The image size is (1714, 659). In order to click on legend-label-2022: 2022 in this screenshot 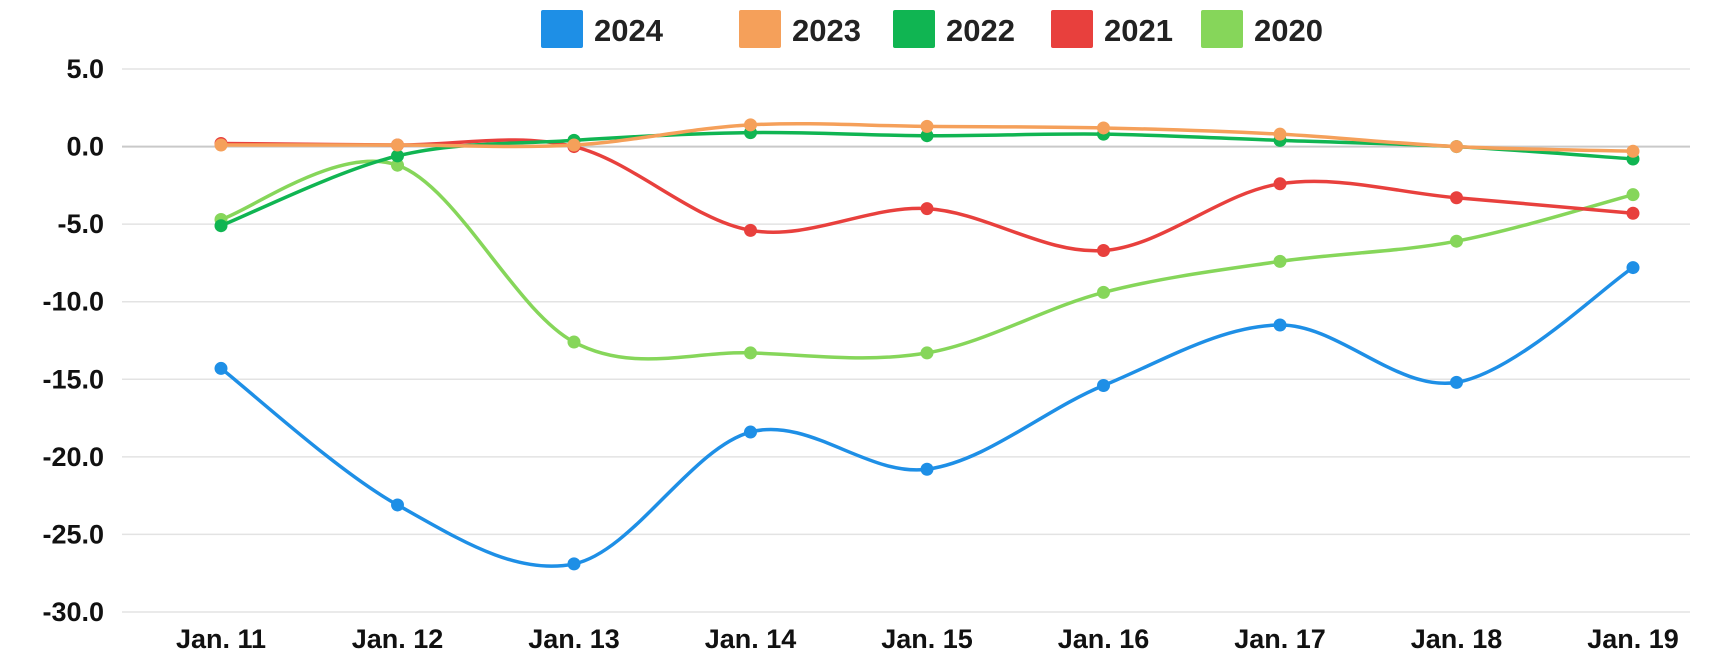, I will do `click(980, 30)`.